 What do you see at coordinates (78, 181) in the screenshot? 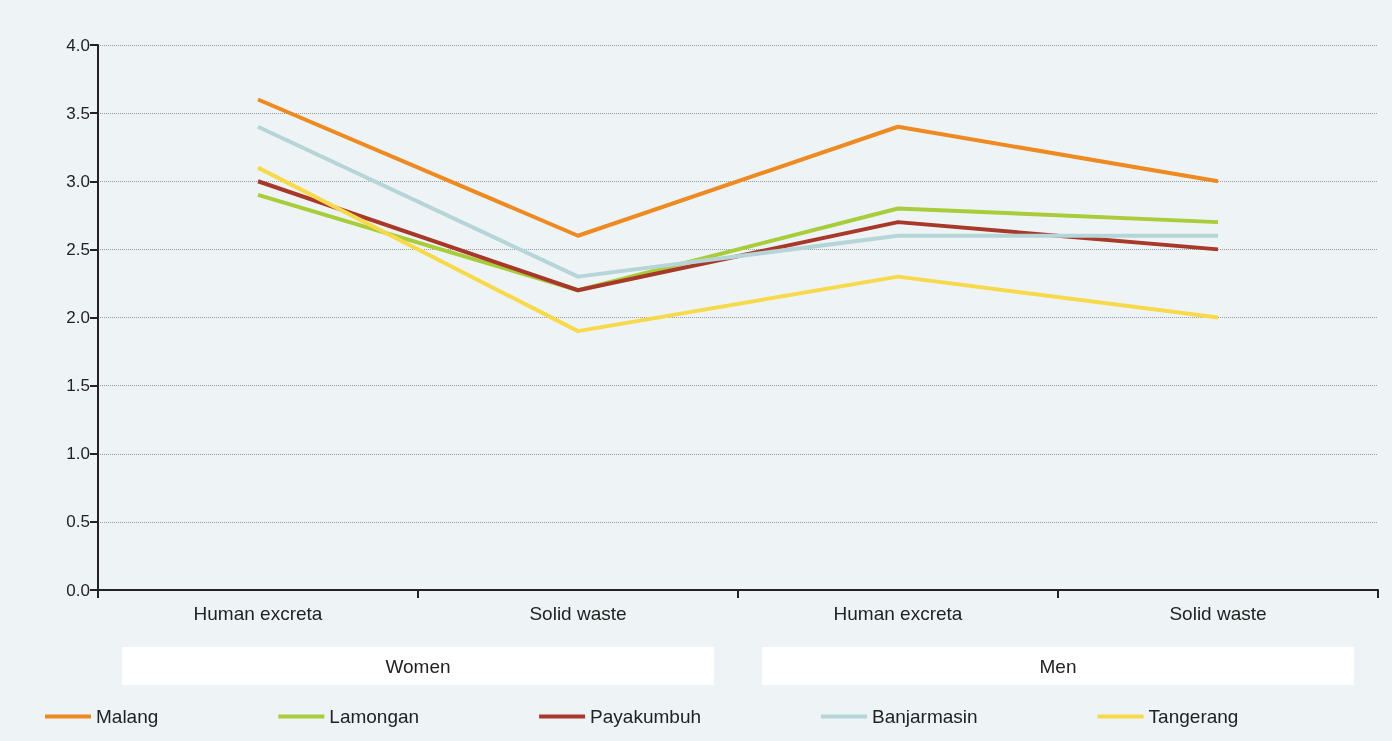
I see `y-tick-label: 3.0` at bounding box center [78, 181].